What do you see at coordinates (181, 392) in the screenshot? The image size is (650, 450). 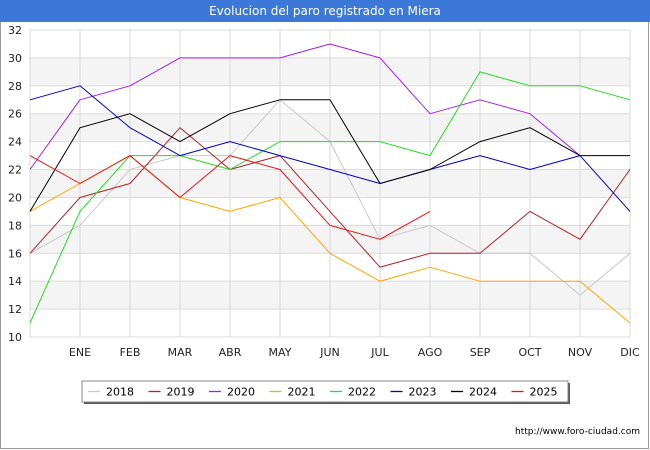 I see `legend-label-2019: 2019` at bounding box center [181, 392].